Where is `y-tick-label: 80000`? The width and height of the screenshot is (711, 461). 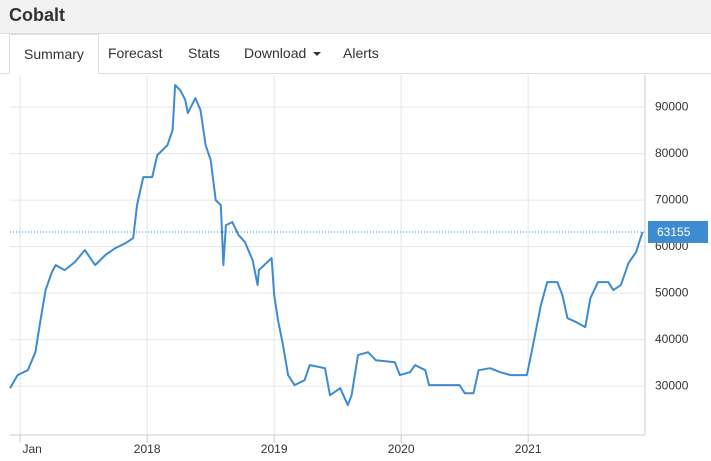
y-tick-label: 80000 is located at coordinates (672, 153).